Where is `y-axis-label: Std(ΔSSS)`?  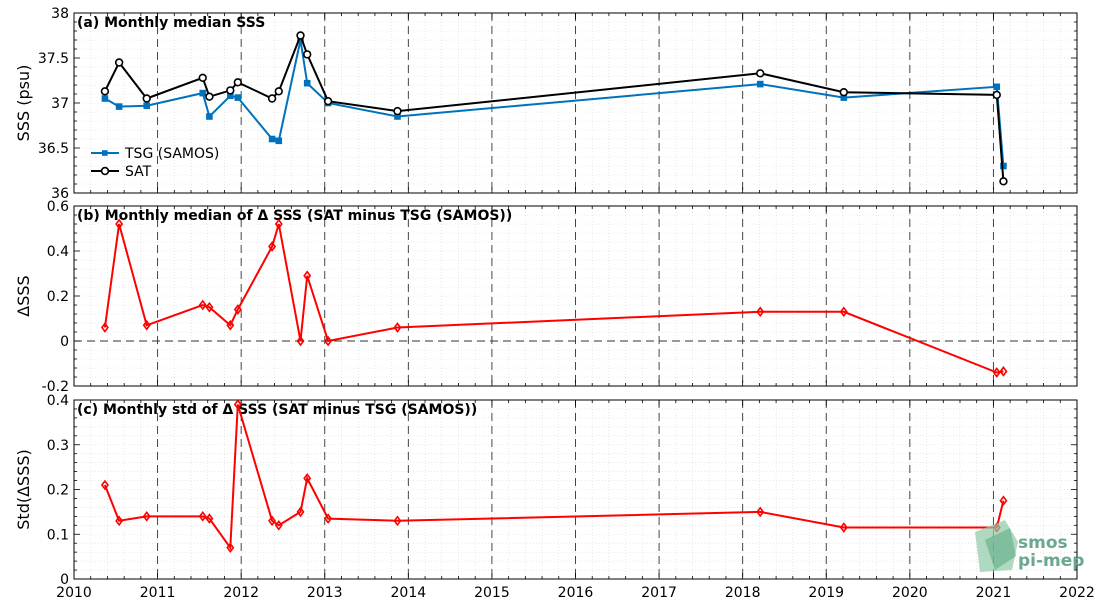 y-axis-label: Std(ΔSSS) is located at coordinates (23, 489).